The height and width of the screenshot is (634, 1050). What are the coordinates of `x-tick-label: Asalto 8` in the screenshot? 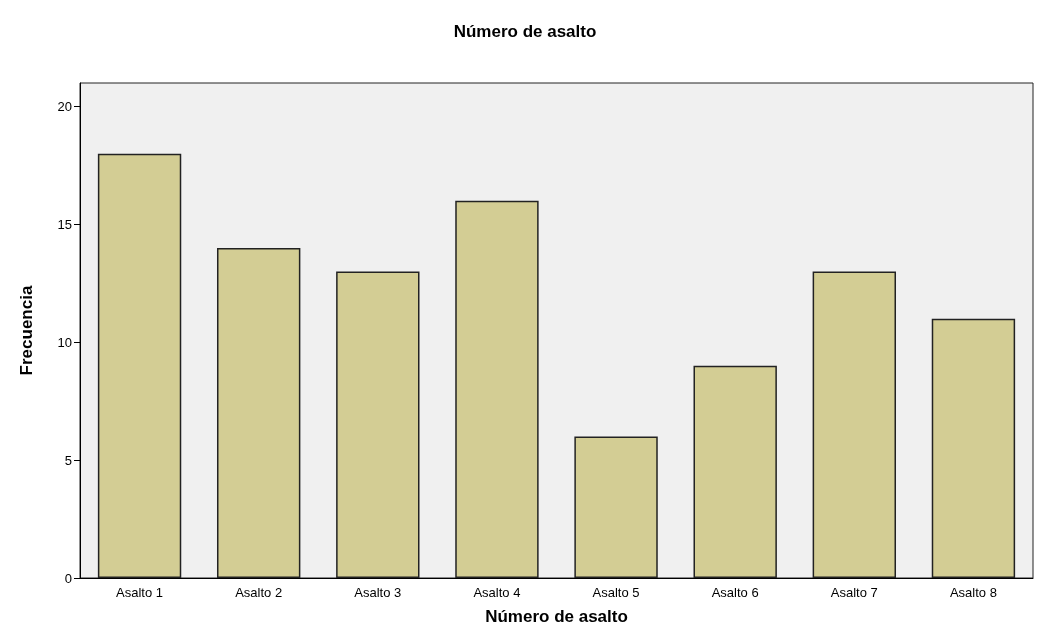 It's located at (973, 592).